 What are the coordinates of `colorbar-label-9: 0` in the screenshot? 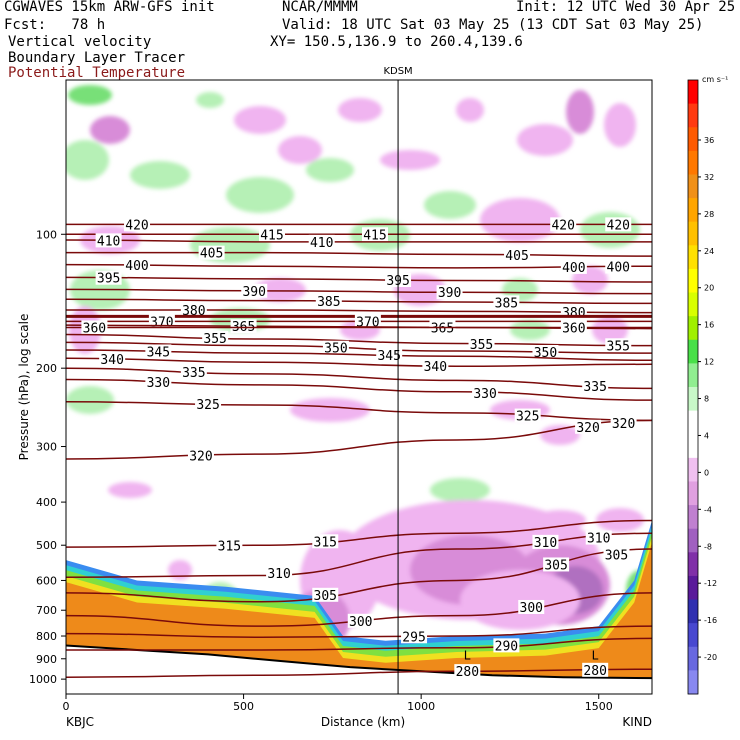 It's located at (706, 472).